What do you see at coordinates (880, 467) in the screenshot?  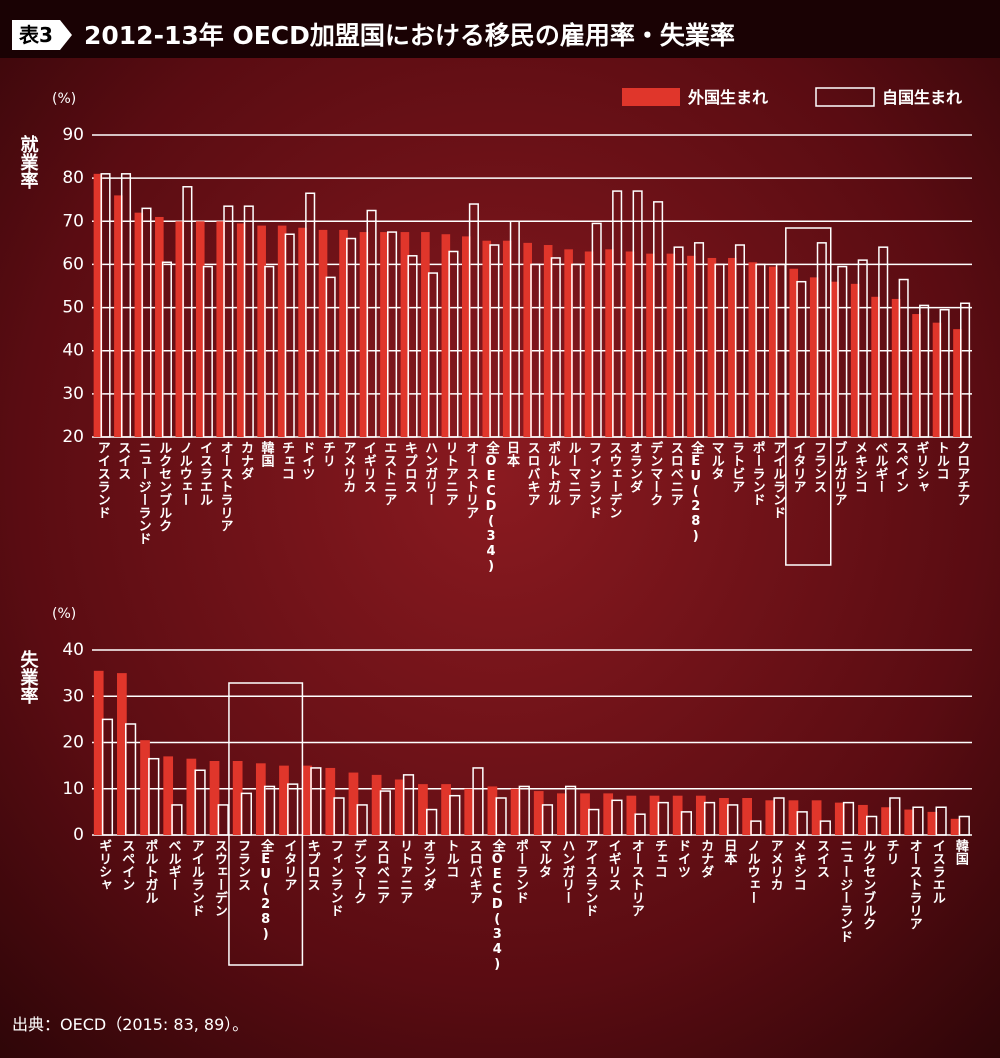 I see `x-tick-label: ベルギー` at bounding box center [880, 467].